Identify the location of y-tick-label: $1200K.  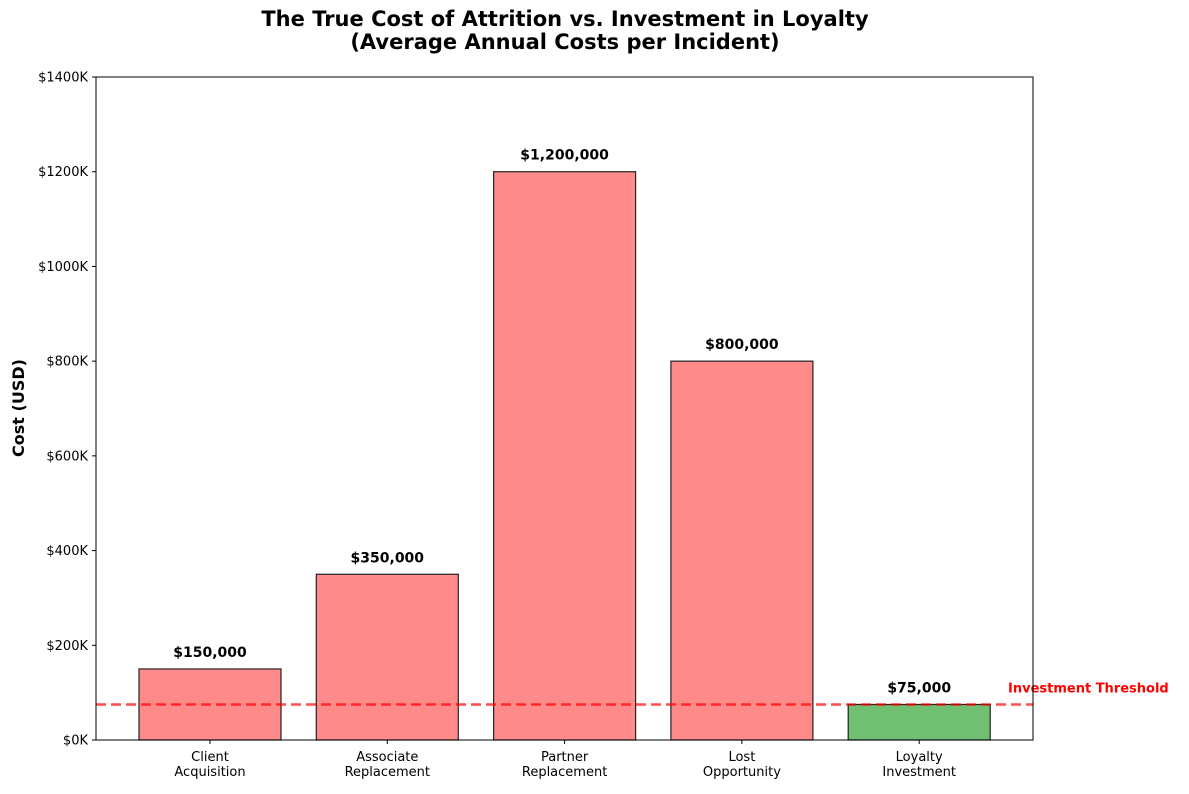
(63, 172).